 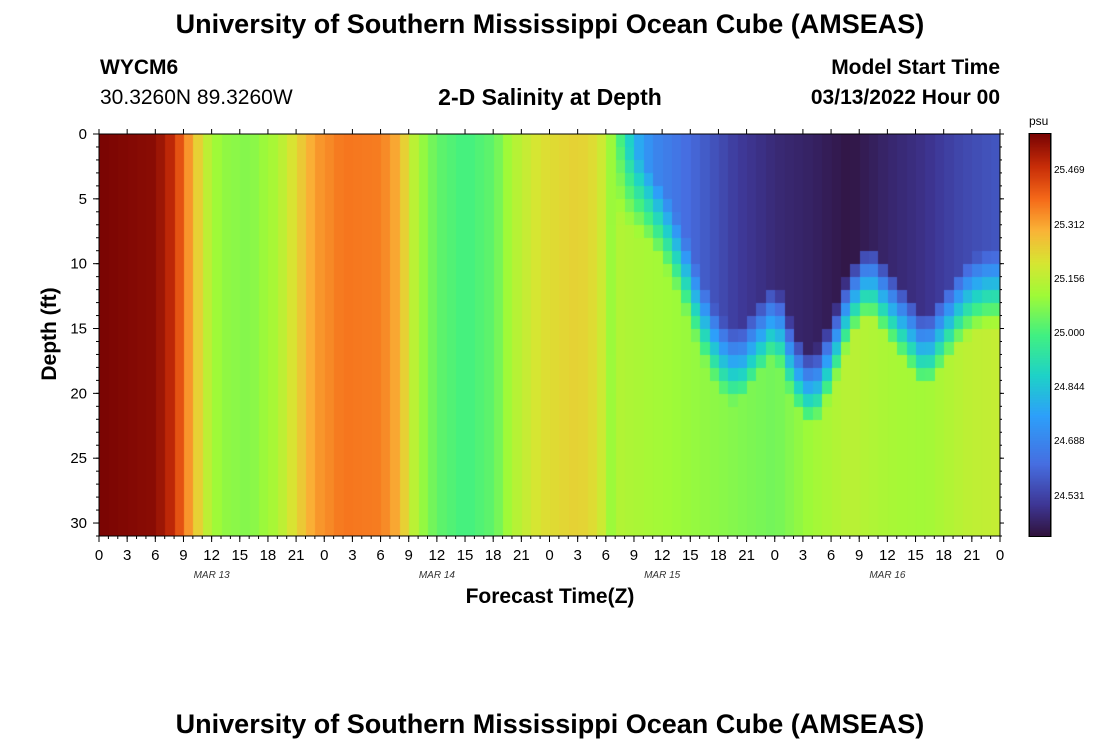 I want to click on colorbar-unit: psu, so click(x=1039, y=121).